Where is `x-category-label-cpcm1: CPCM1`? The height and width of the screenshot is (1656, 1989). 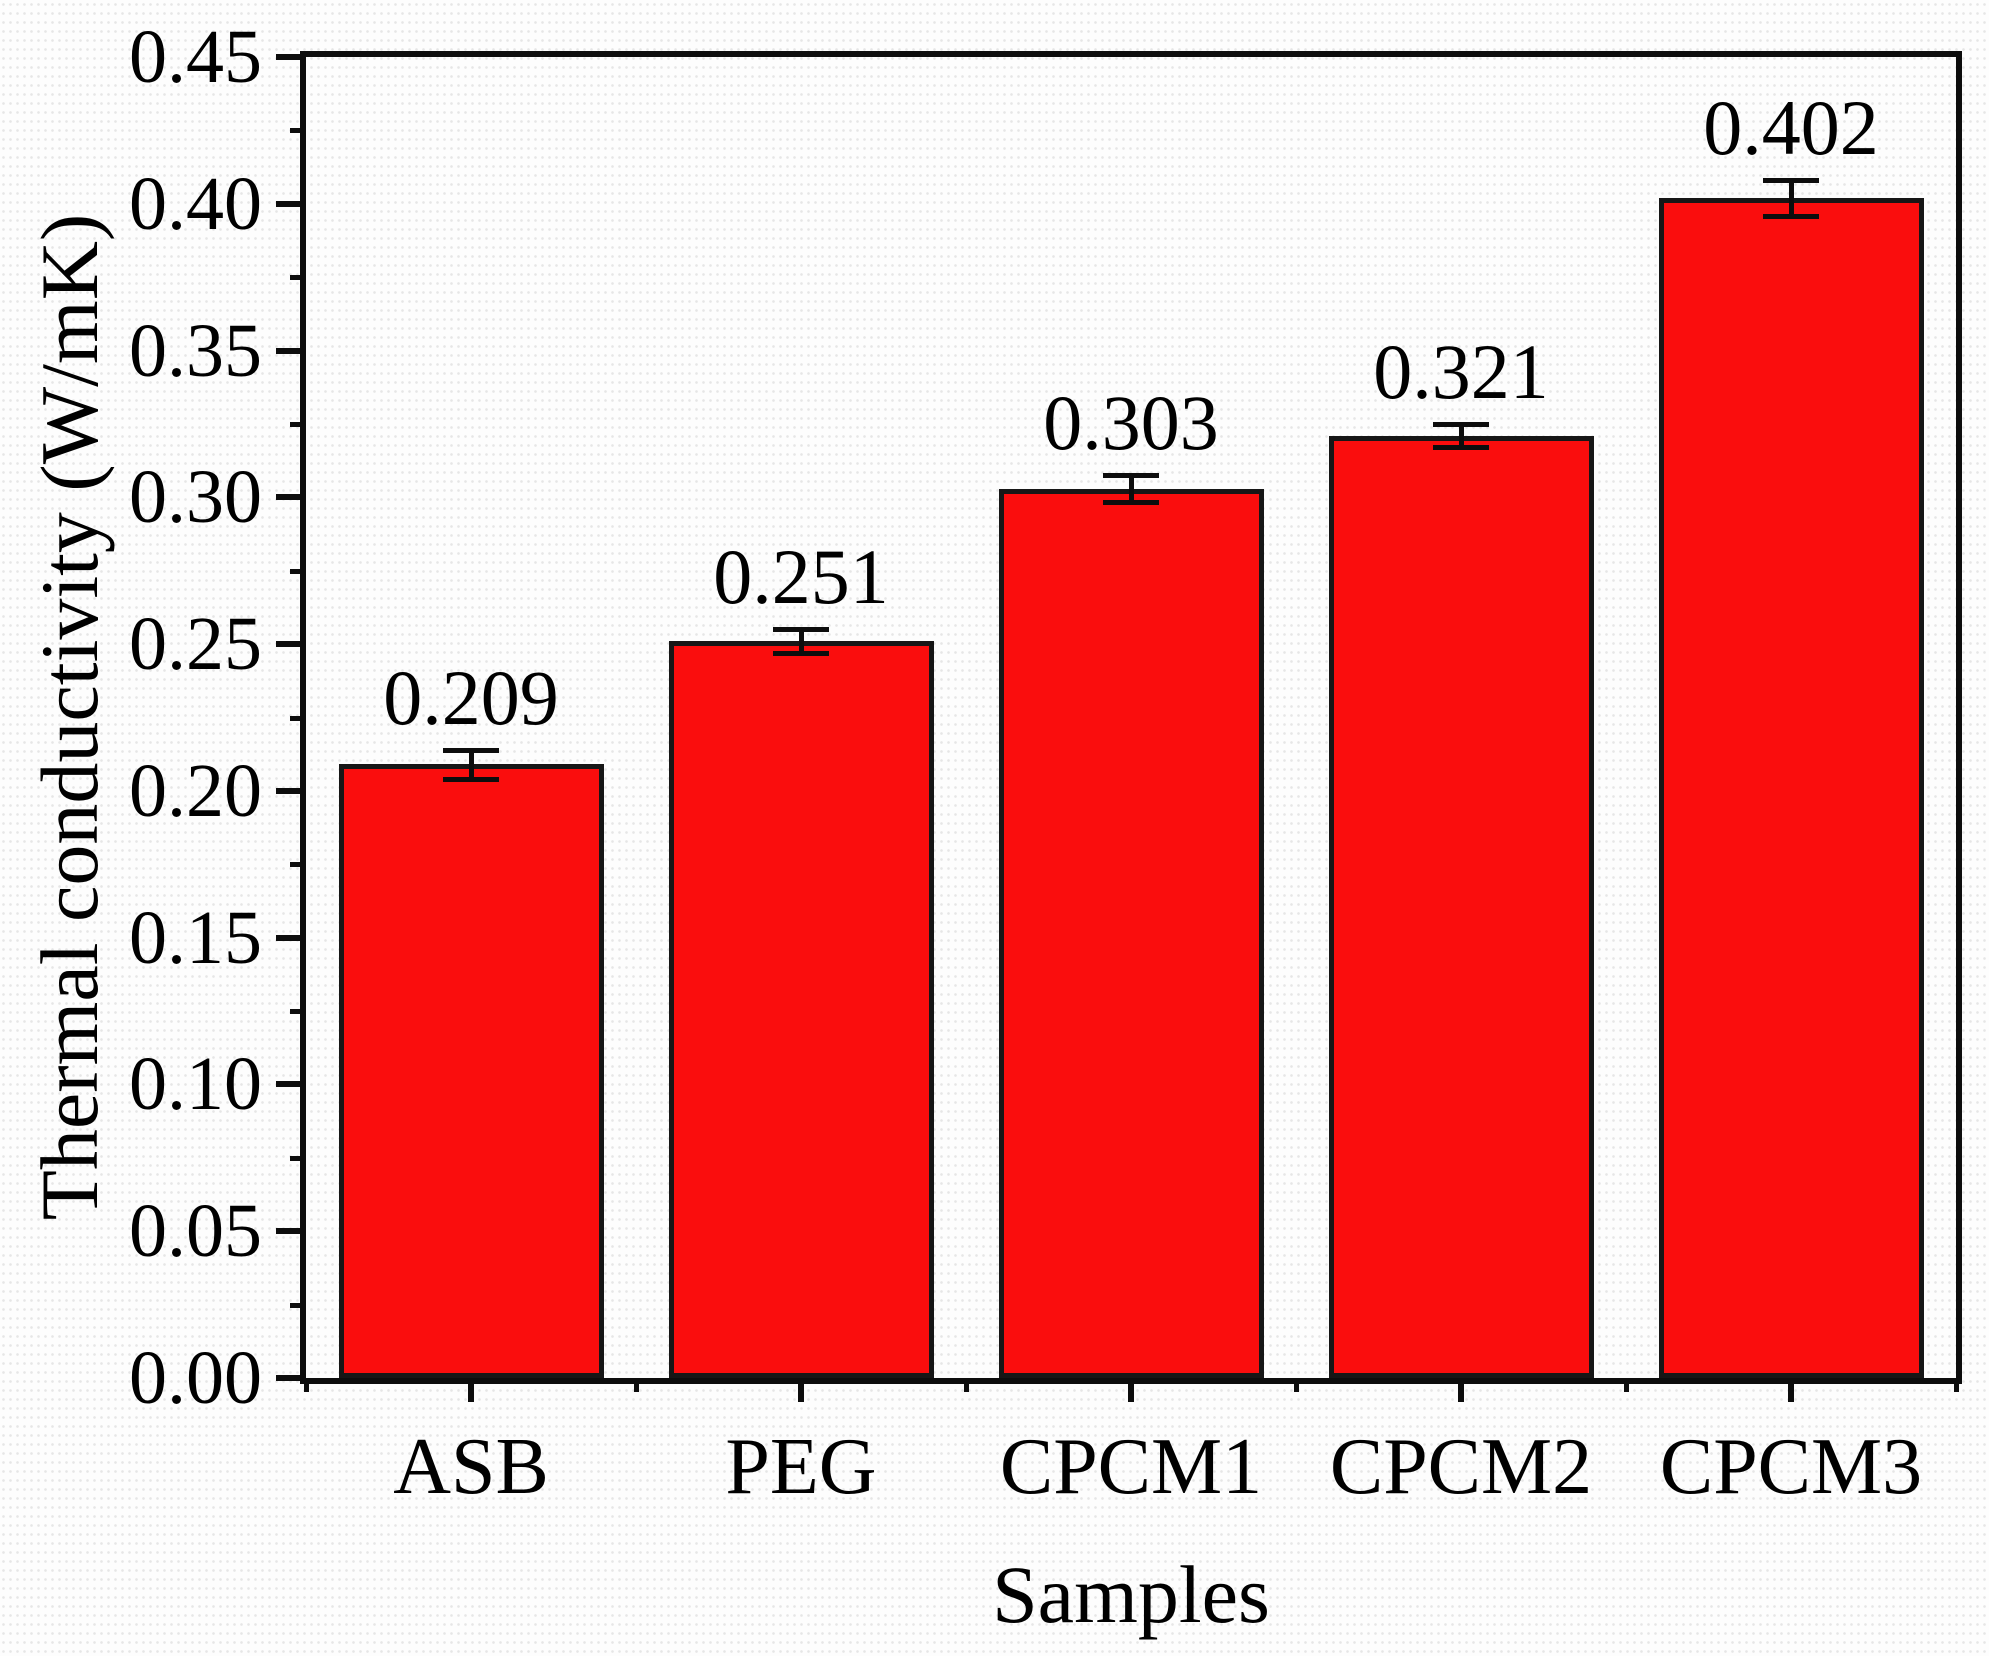
x-category-label-cpcm1: CPCM1 is located at coordinates (1131, 1467).